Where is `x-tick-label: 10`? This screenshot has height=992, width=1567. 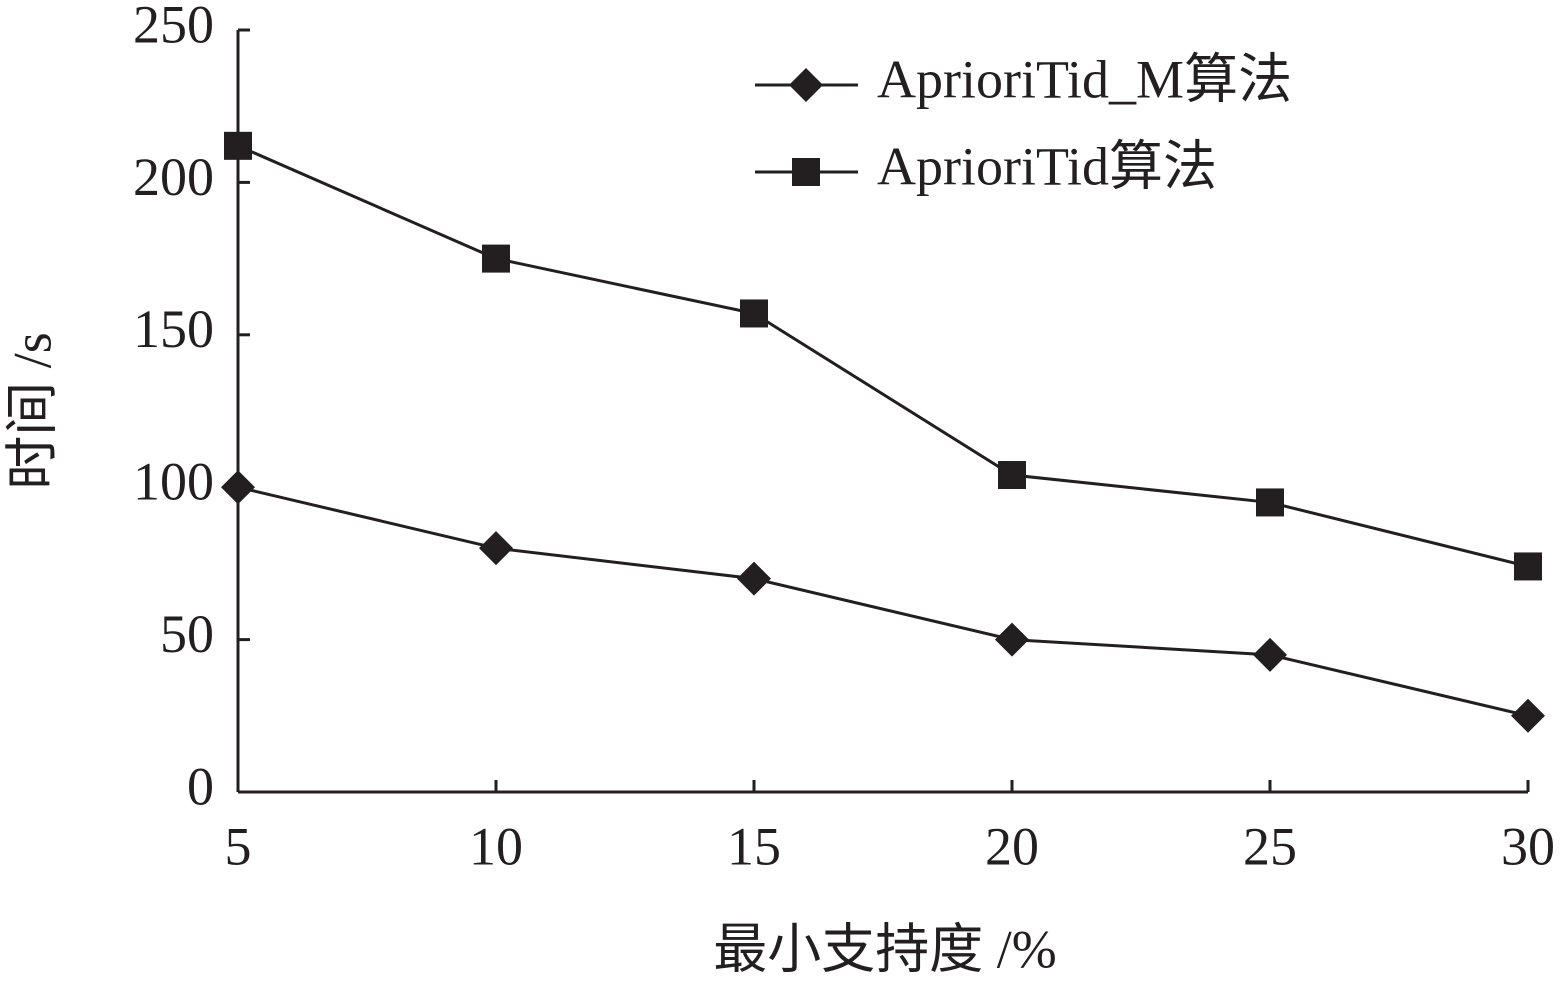 x-tick-label: 10 is located at coordinates (496, 846).